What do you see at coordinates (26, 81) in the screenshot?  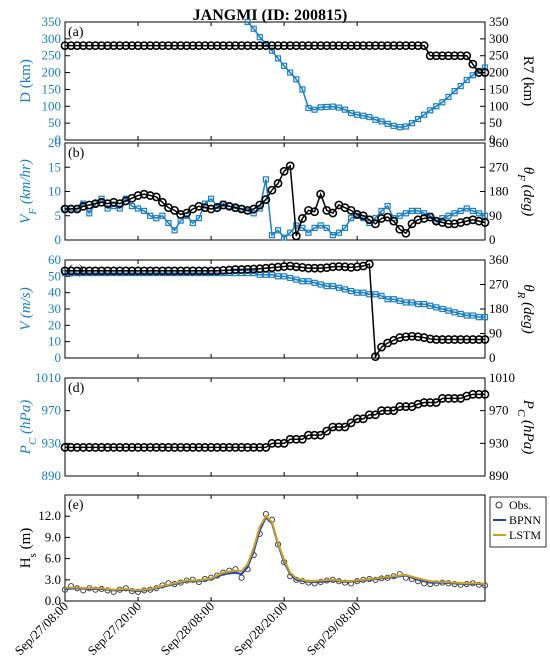 I see `y-axis-label-left: D (km)` at bounding box center [26, 81].